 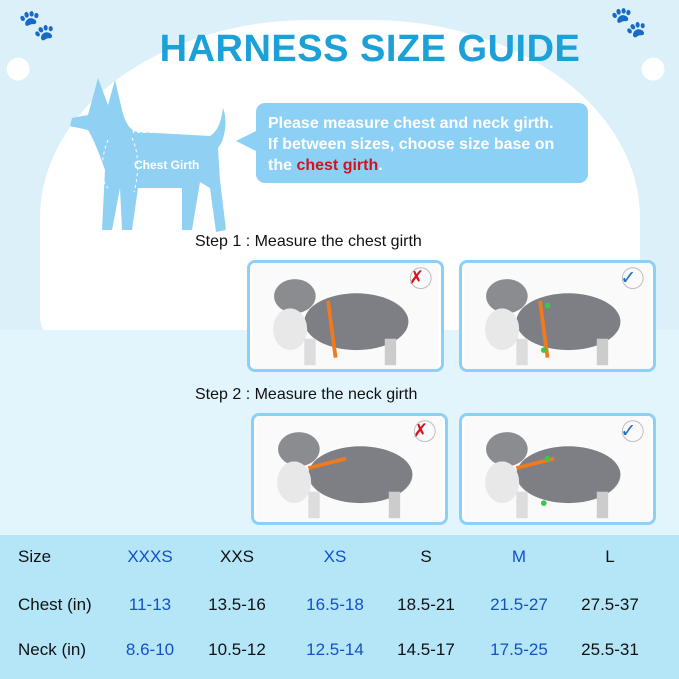 I want to click on neck-cell: 10.5-12, so click(x=237, y=649).